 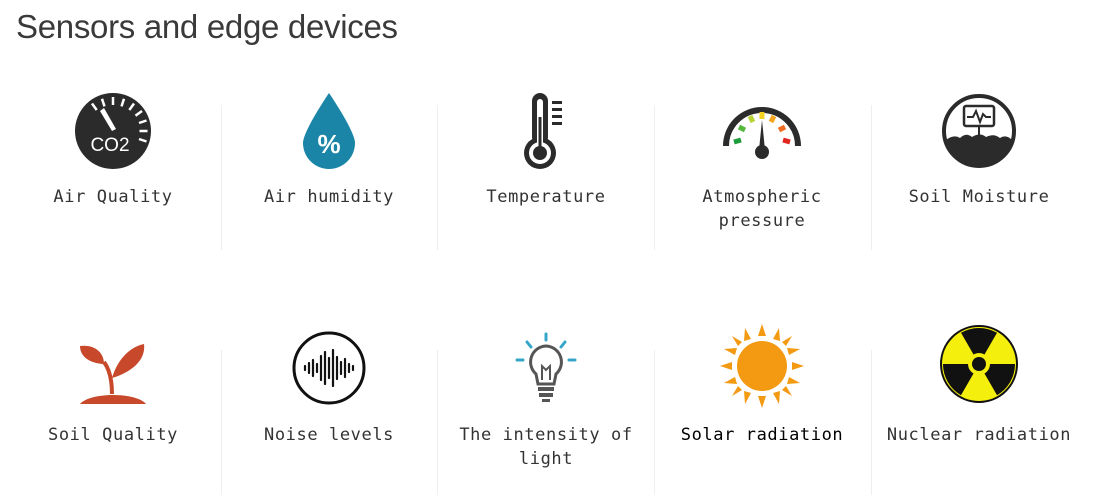 I want to click on sensor-card-solar-radiation: Solar radiation, so click(x=762, y=406).